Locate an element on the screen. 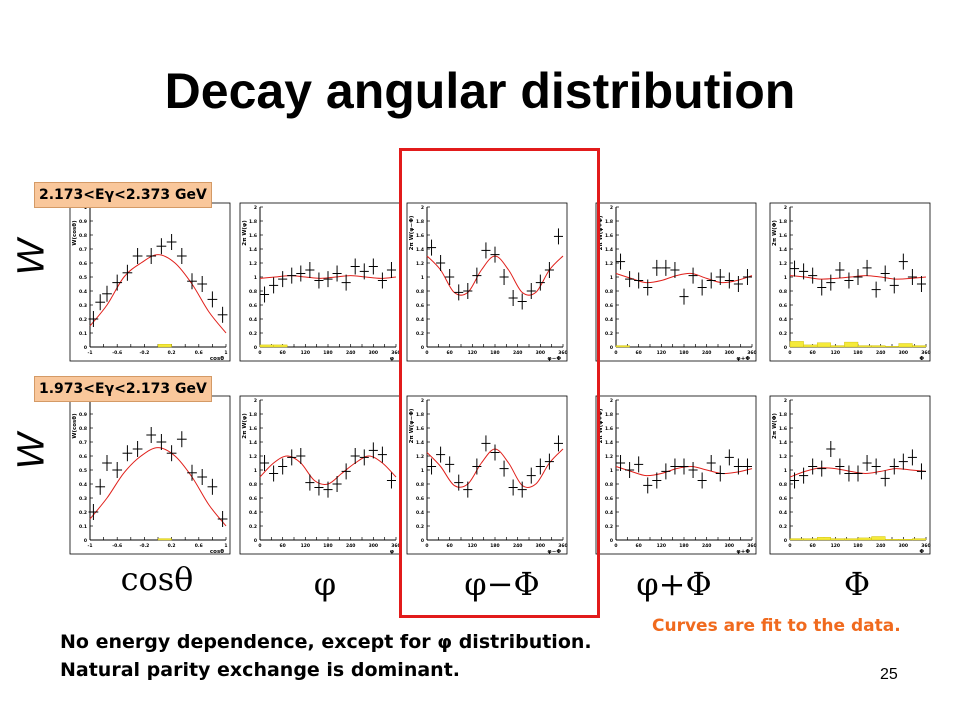 The height and width of the screenshot is (720, 960). x-tick-label: -0.6 is located at coordinates (117, 353).